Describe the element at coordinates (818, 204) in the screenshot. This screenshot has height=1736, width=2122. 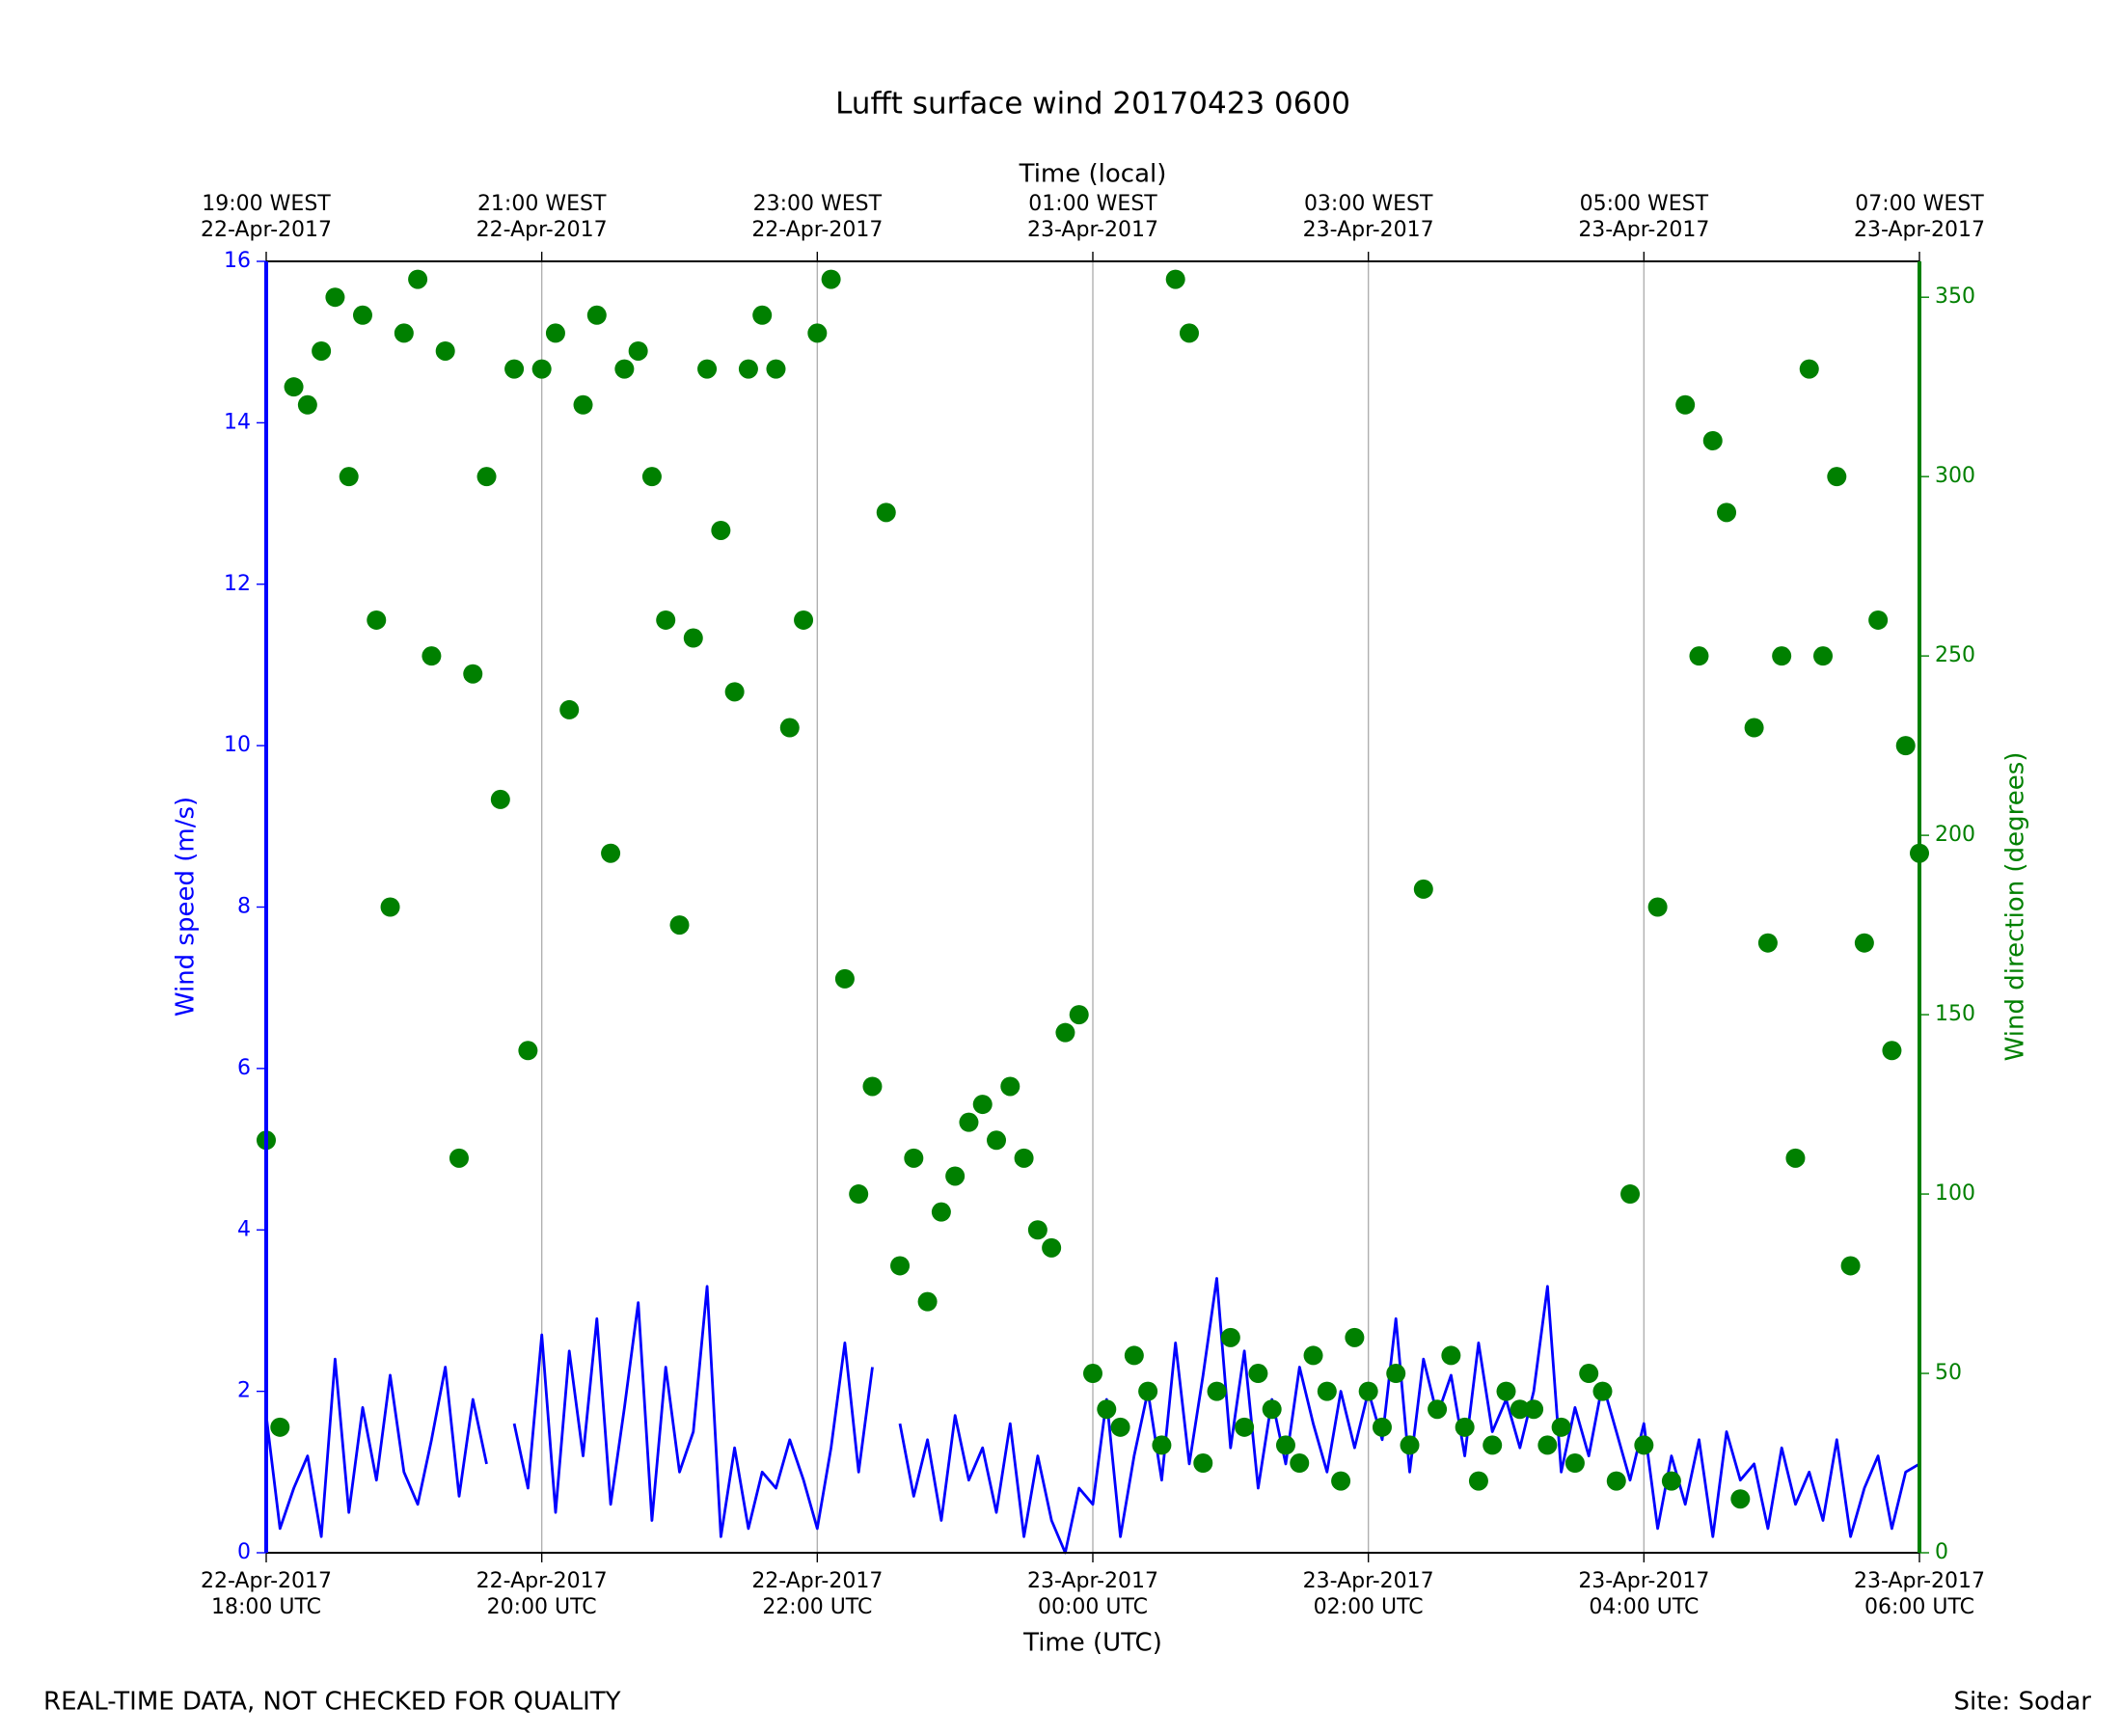
I see `x2-tick-label: 23:00 WEST` at that location.